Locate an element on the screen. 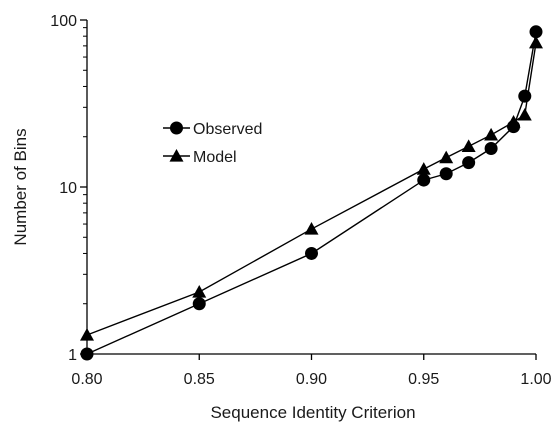 Image resolution: width=556 pixels, height=427 pixels. legend-label: Model is located at coordinates (215, 157).